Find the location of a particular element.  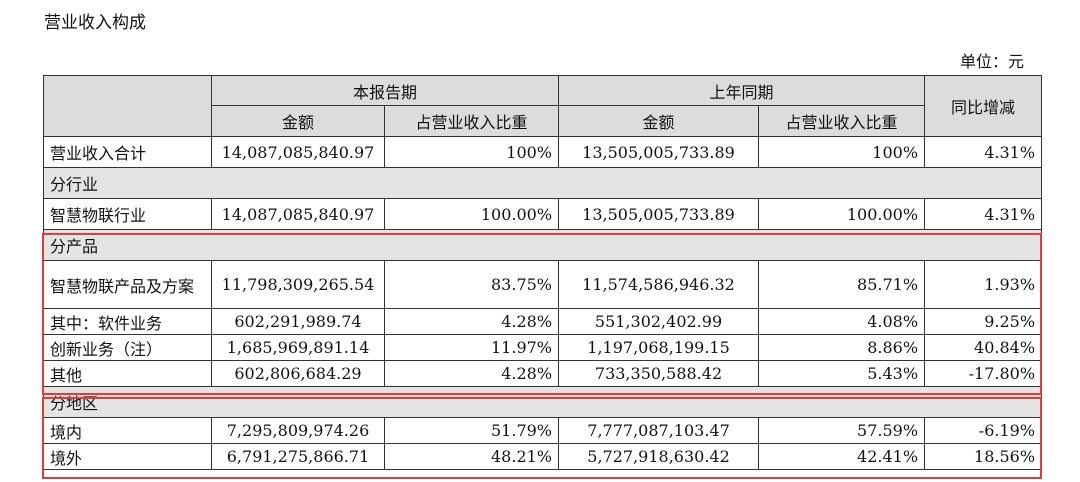

pri-share-cell: 5.43% is located at coordinates (842, 373).